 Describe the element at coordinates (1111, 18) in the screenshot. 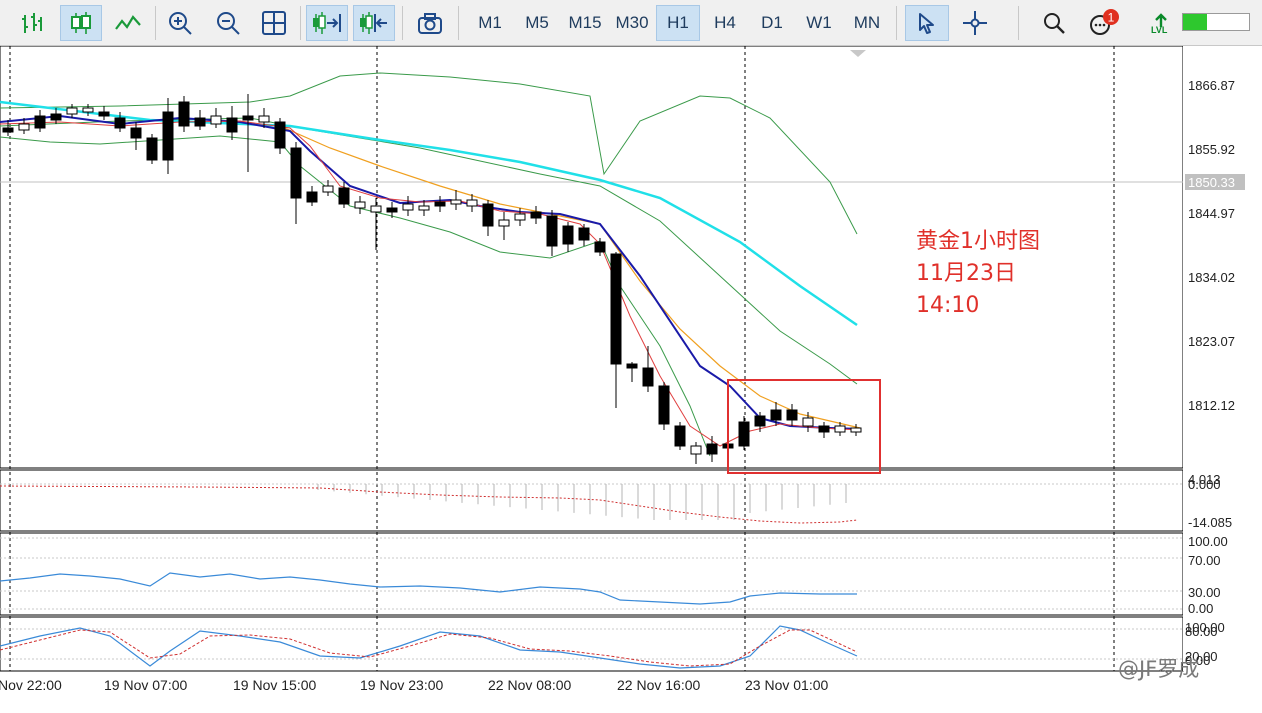

I see `notification-count: 1` at that location.